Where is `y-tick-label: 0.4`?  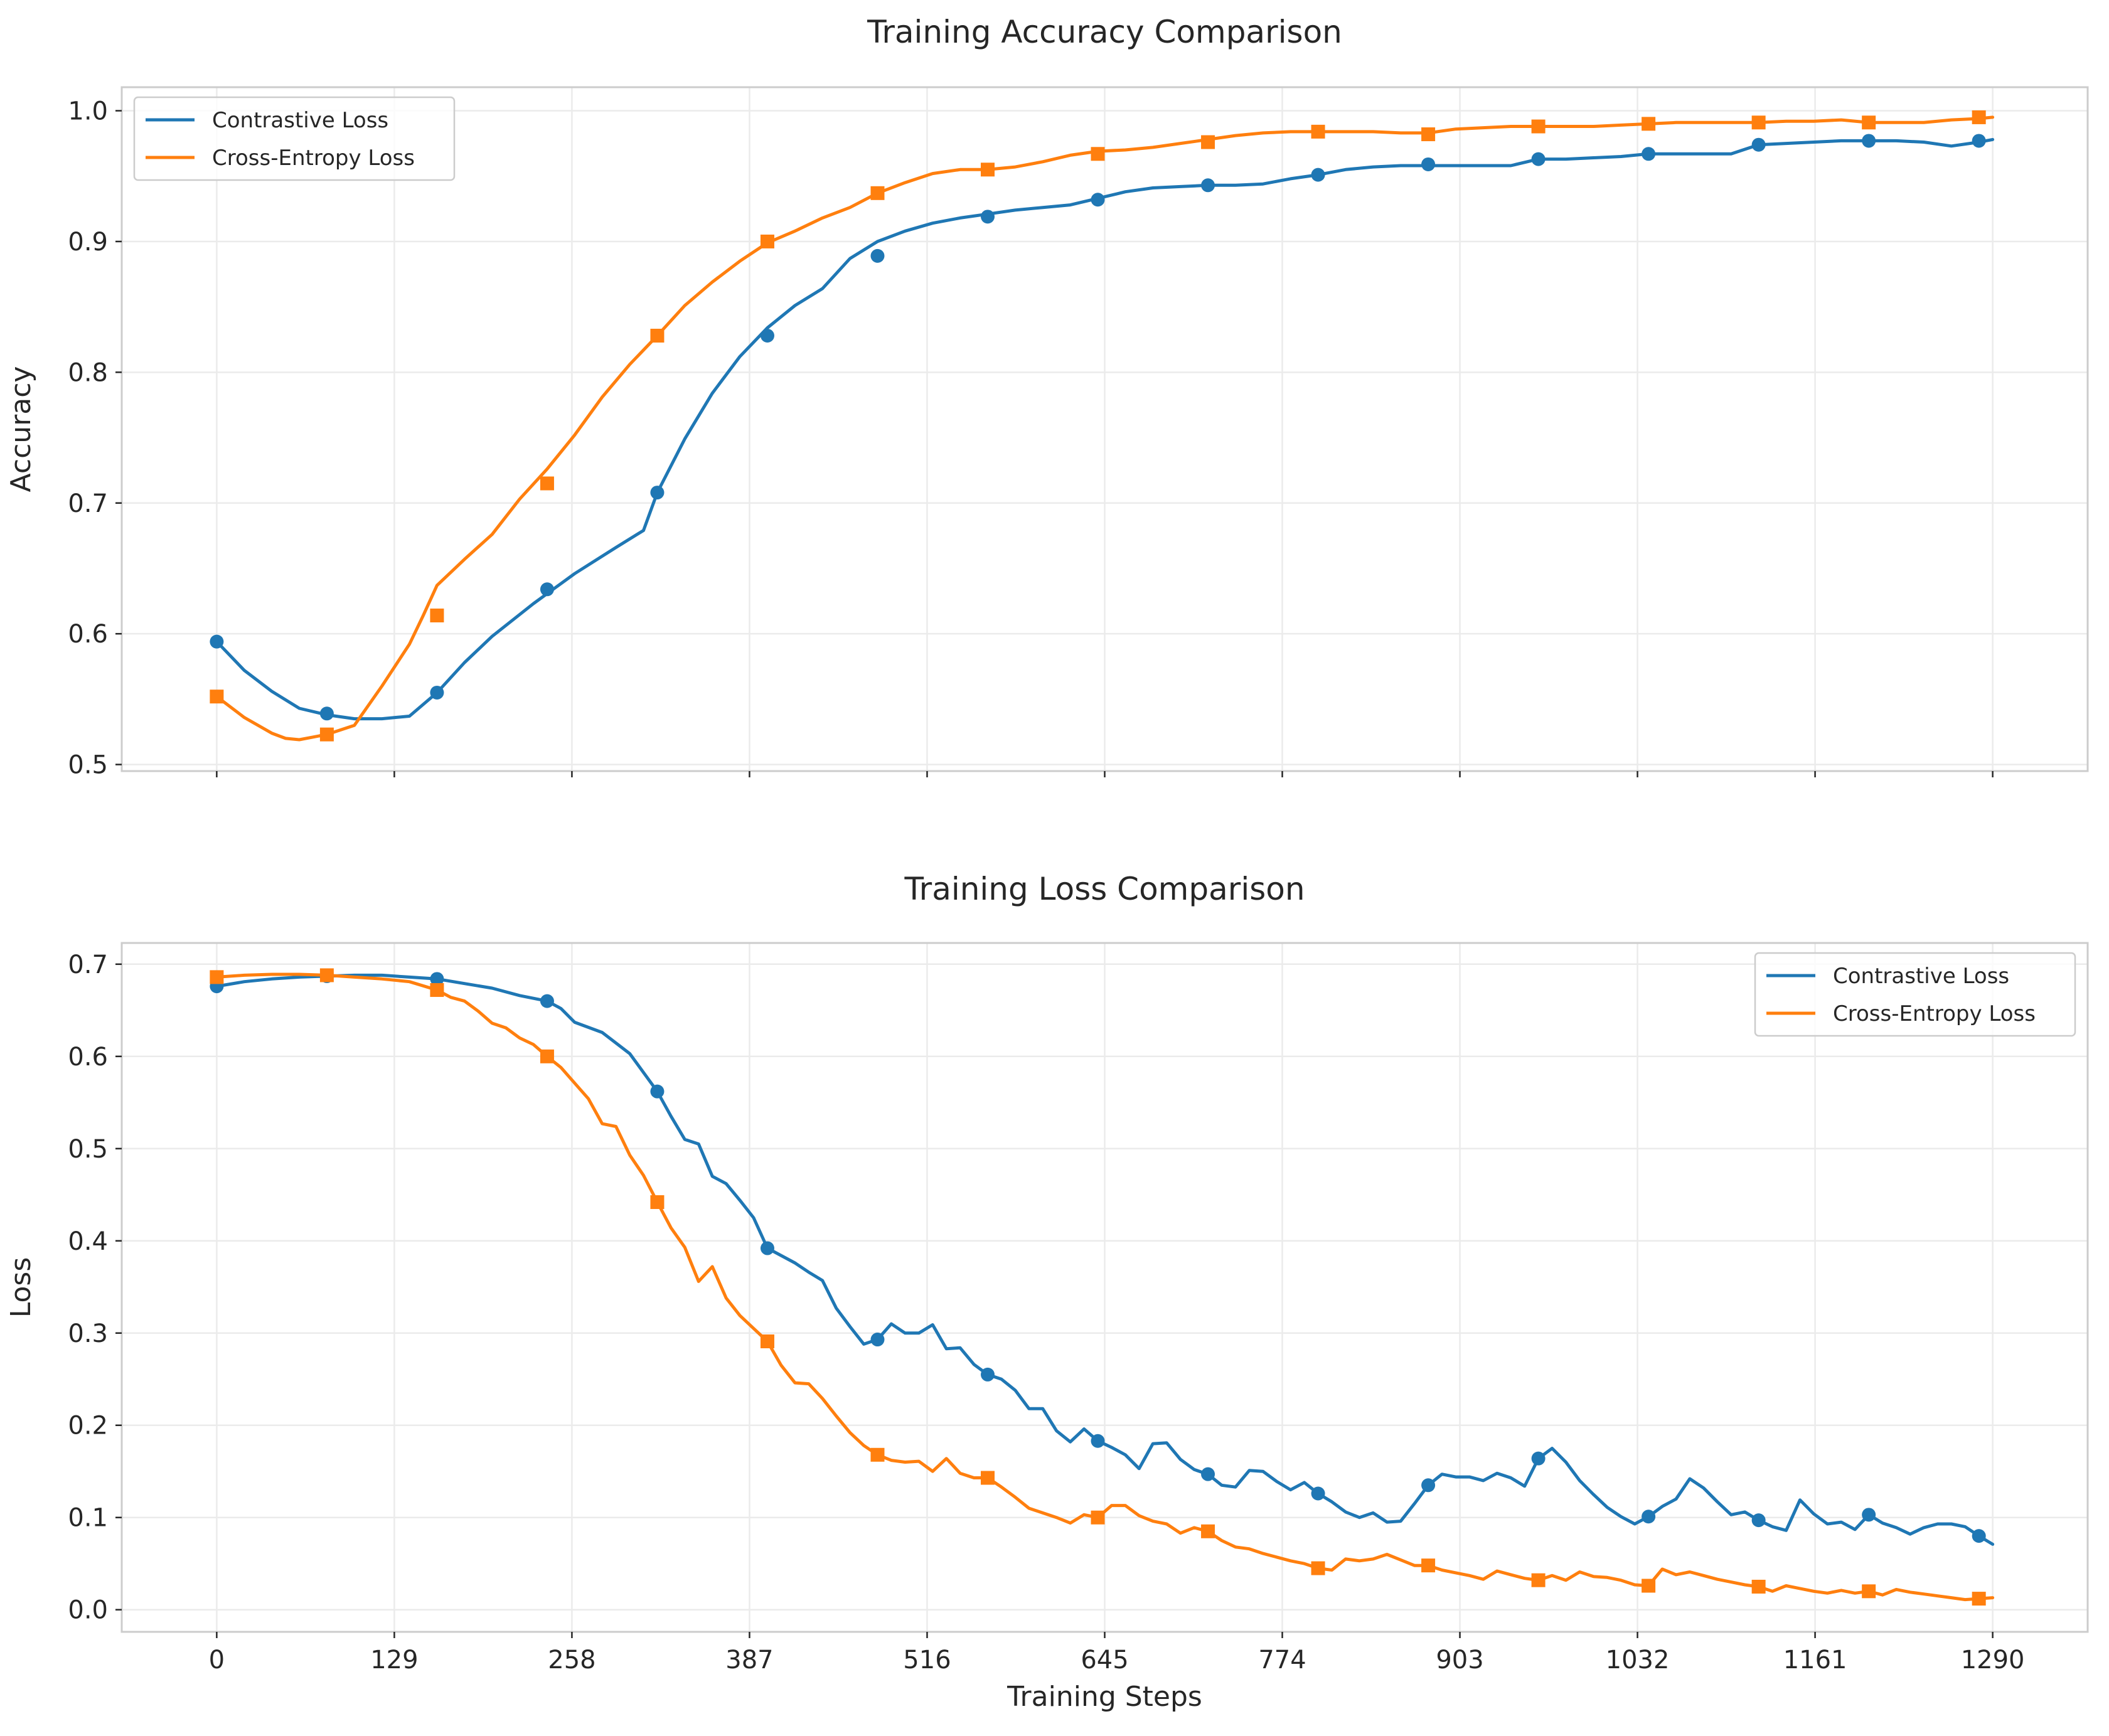
y-tick-label: 0.4 is located at coordinates (88, 1241).